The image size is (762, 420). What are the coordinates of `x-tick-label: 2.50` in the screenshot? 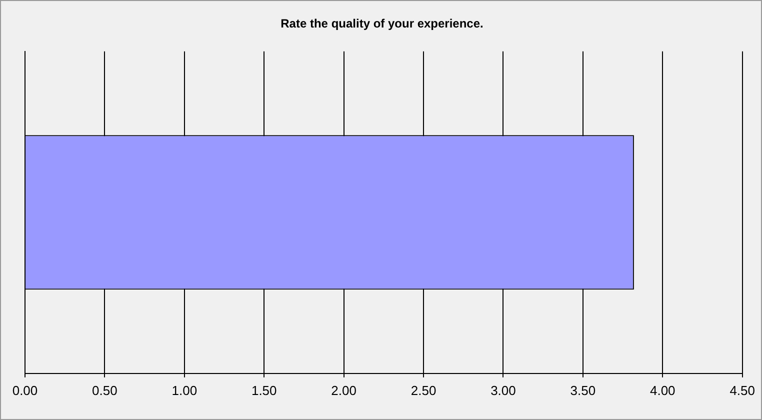 It's located at (423, 390).